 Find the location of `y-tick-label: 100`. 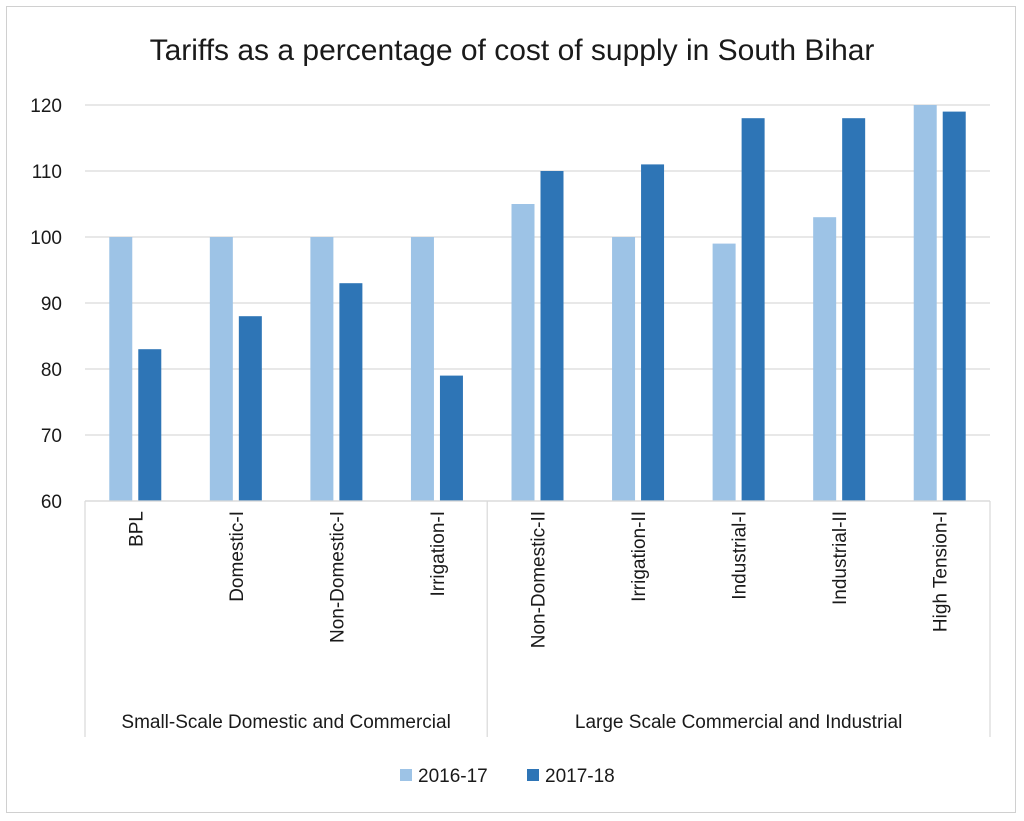

y-tick-label: 100 is located at coordinates (46, 238).